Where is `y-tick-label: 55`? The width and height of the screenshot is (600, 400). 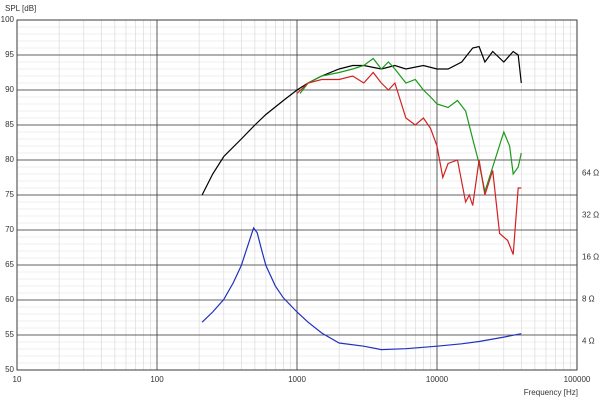 y-tick-label: 55 is located at coordinates (9, 334).